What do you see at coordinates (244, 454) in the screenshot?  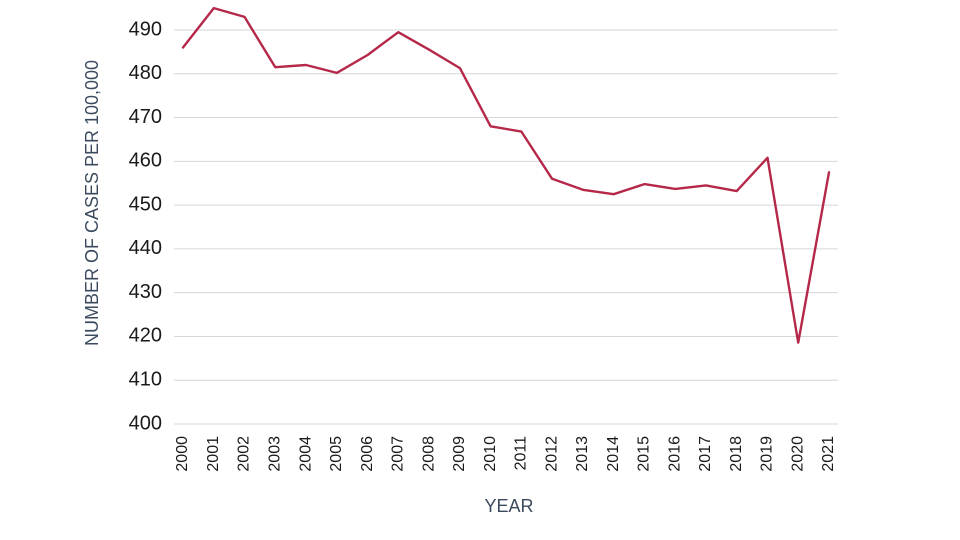 I see `x-tick-label: 2002` at bounding box center [244, 454].